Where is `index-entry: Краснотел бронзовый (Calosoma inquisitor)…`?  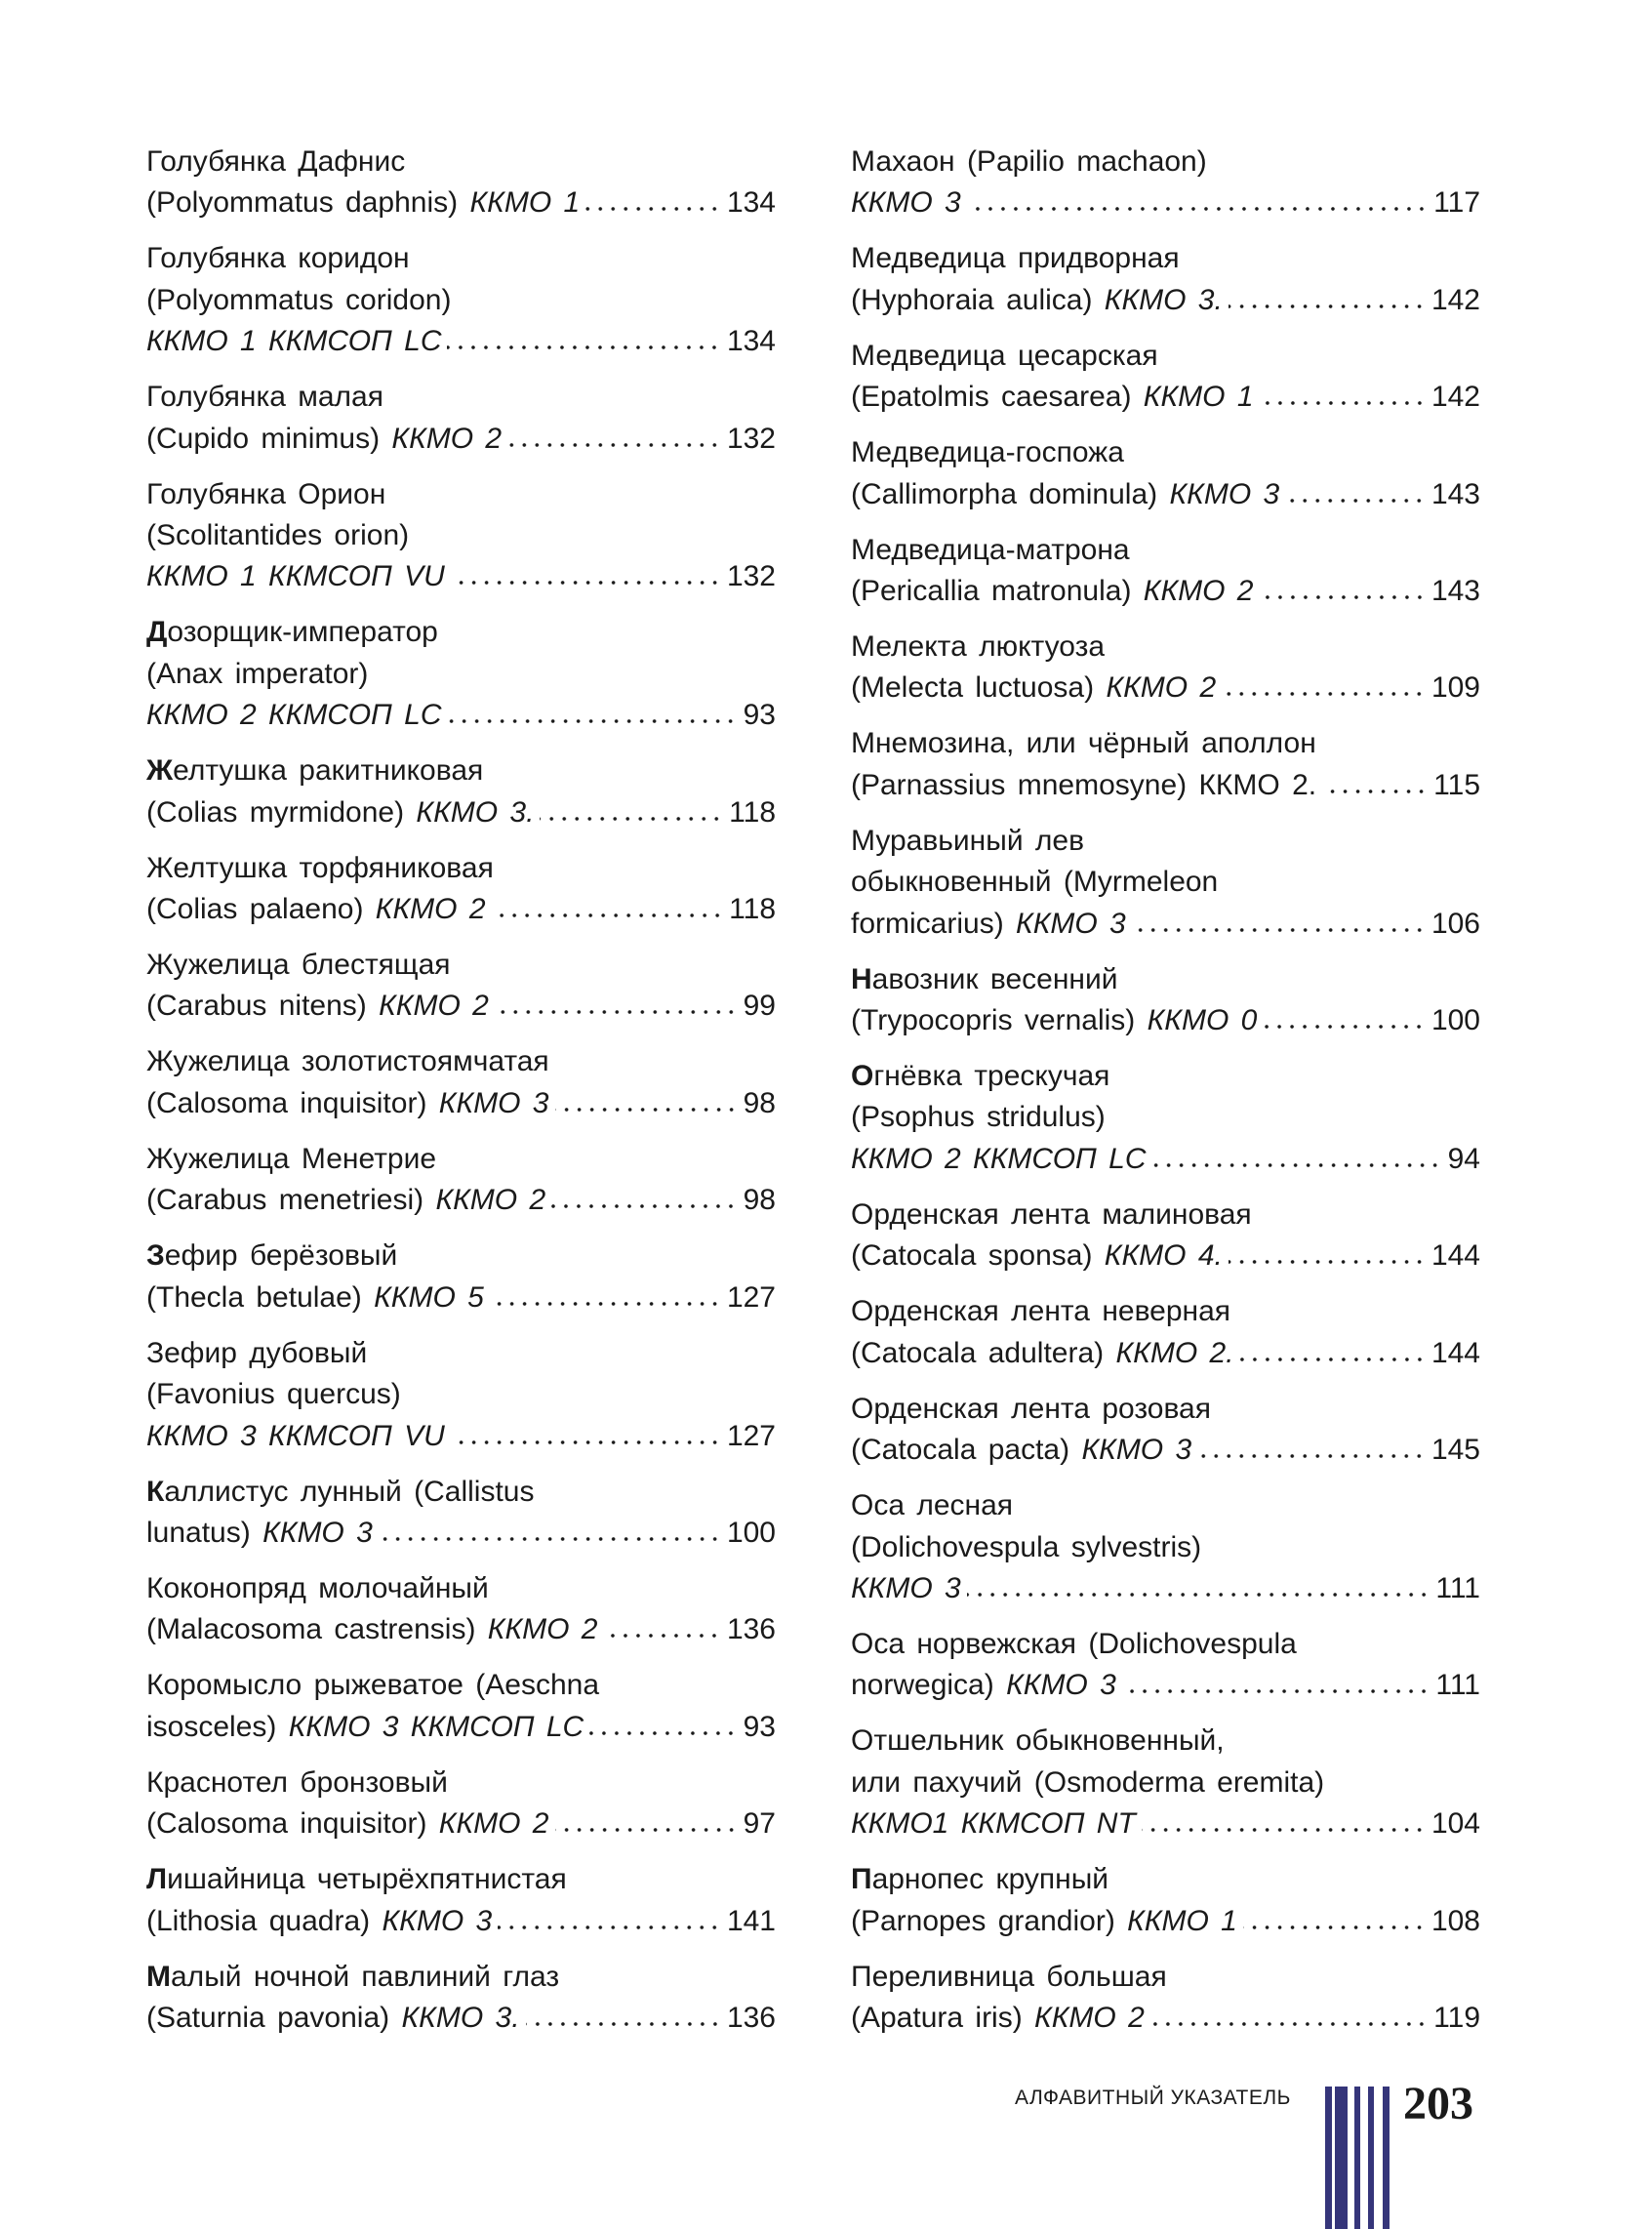
index-entry: Краснотел бронзовый (Calosoma inquisitor)… is located at coordinates (461, 1804).